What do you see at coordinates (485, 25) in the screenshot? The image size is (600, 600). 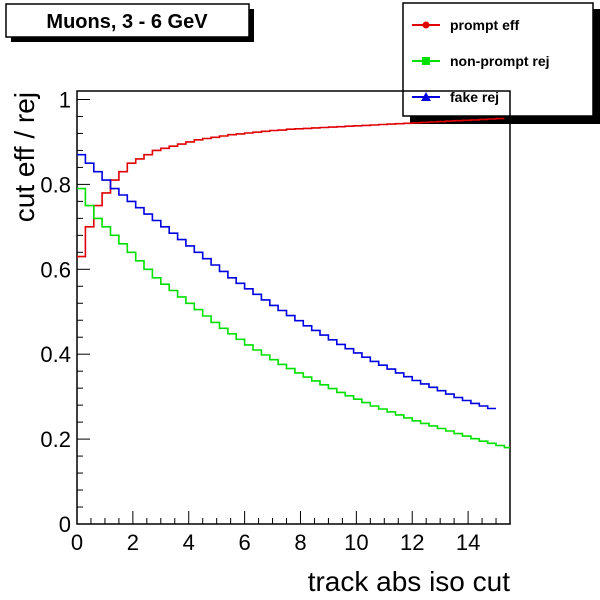 I see `legend-label-prompt-eff: prompt eff` at bounding box center [485, 25].